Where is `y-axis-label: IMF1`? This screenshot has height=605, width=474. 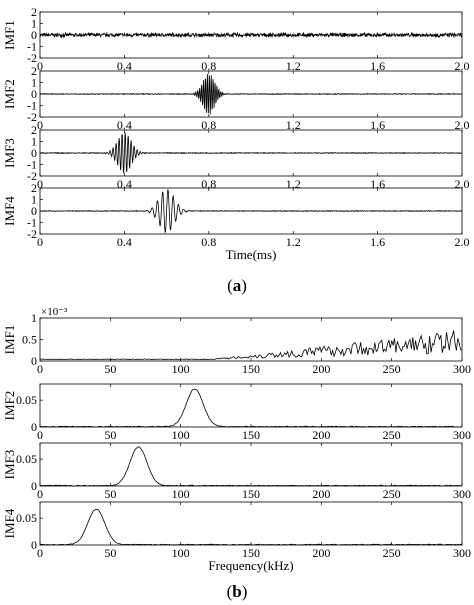 y-axis-label: IMF1 is located at coordinates (9, 340).